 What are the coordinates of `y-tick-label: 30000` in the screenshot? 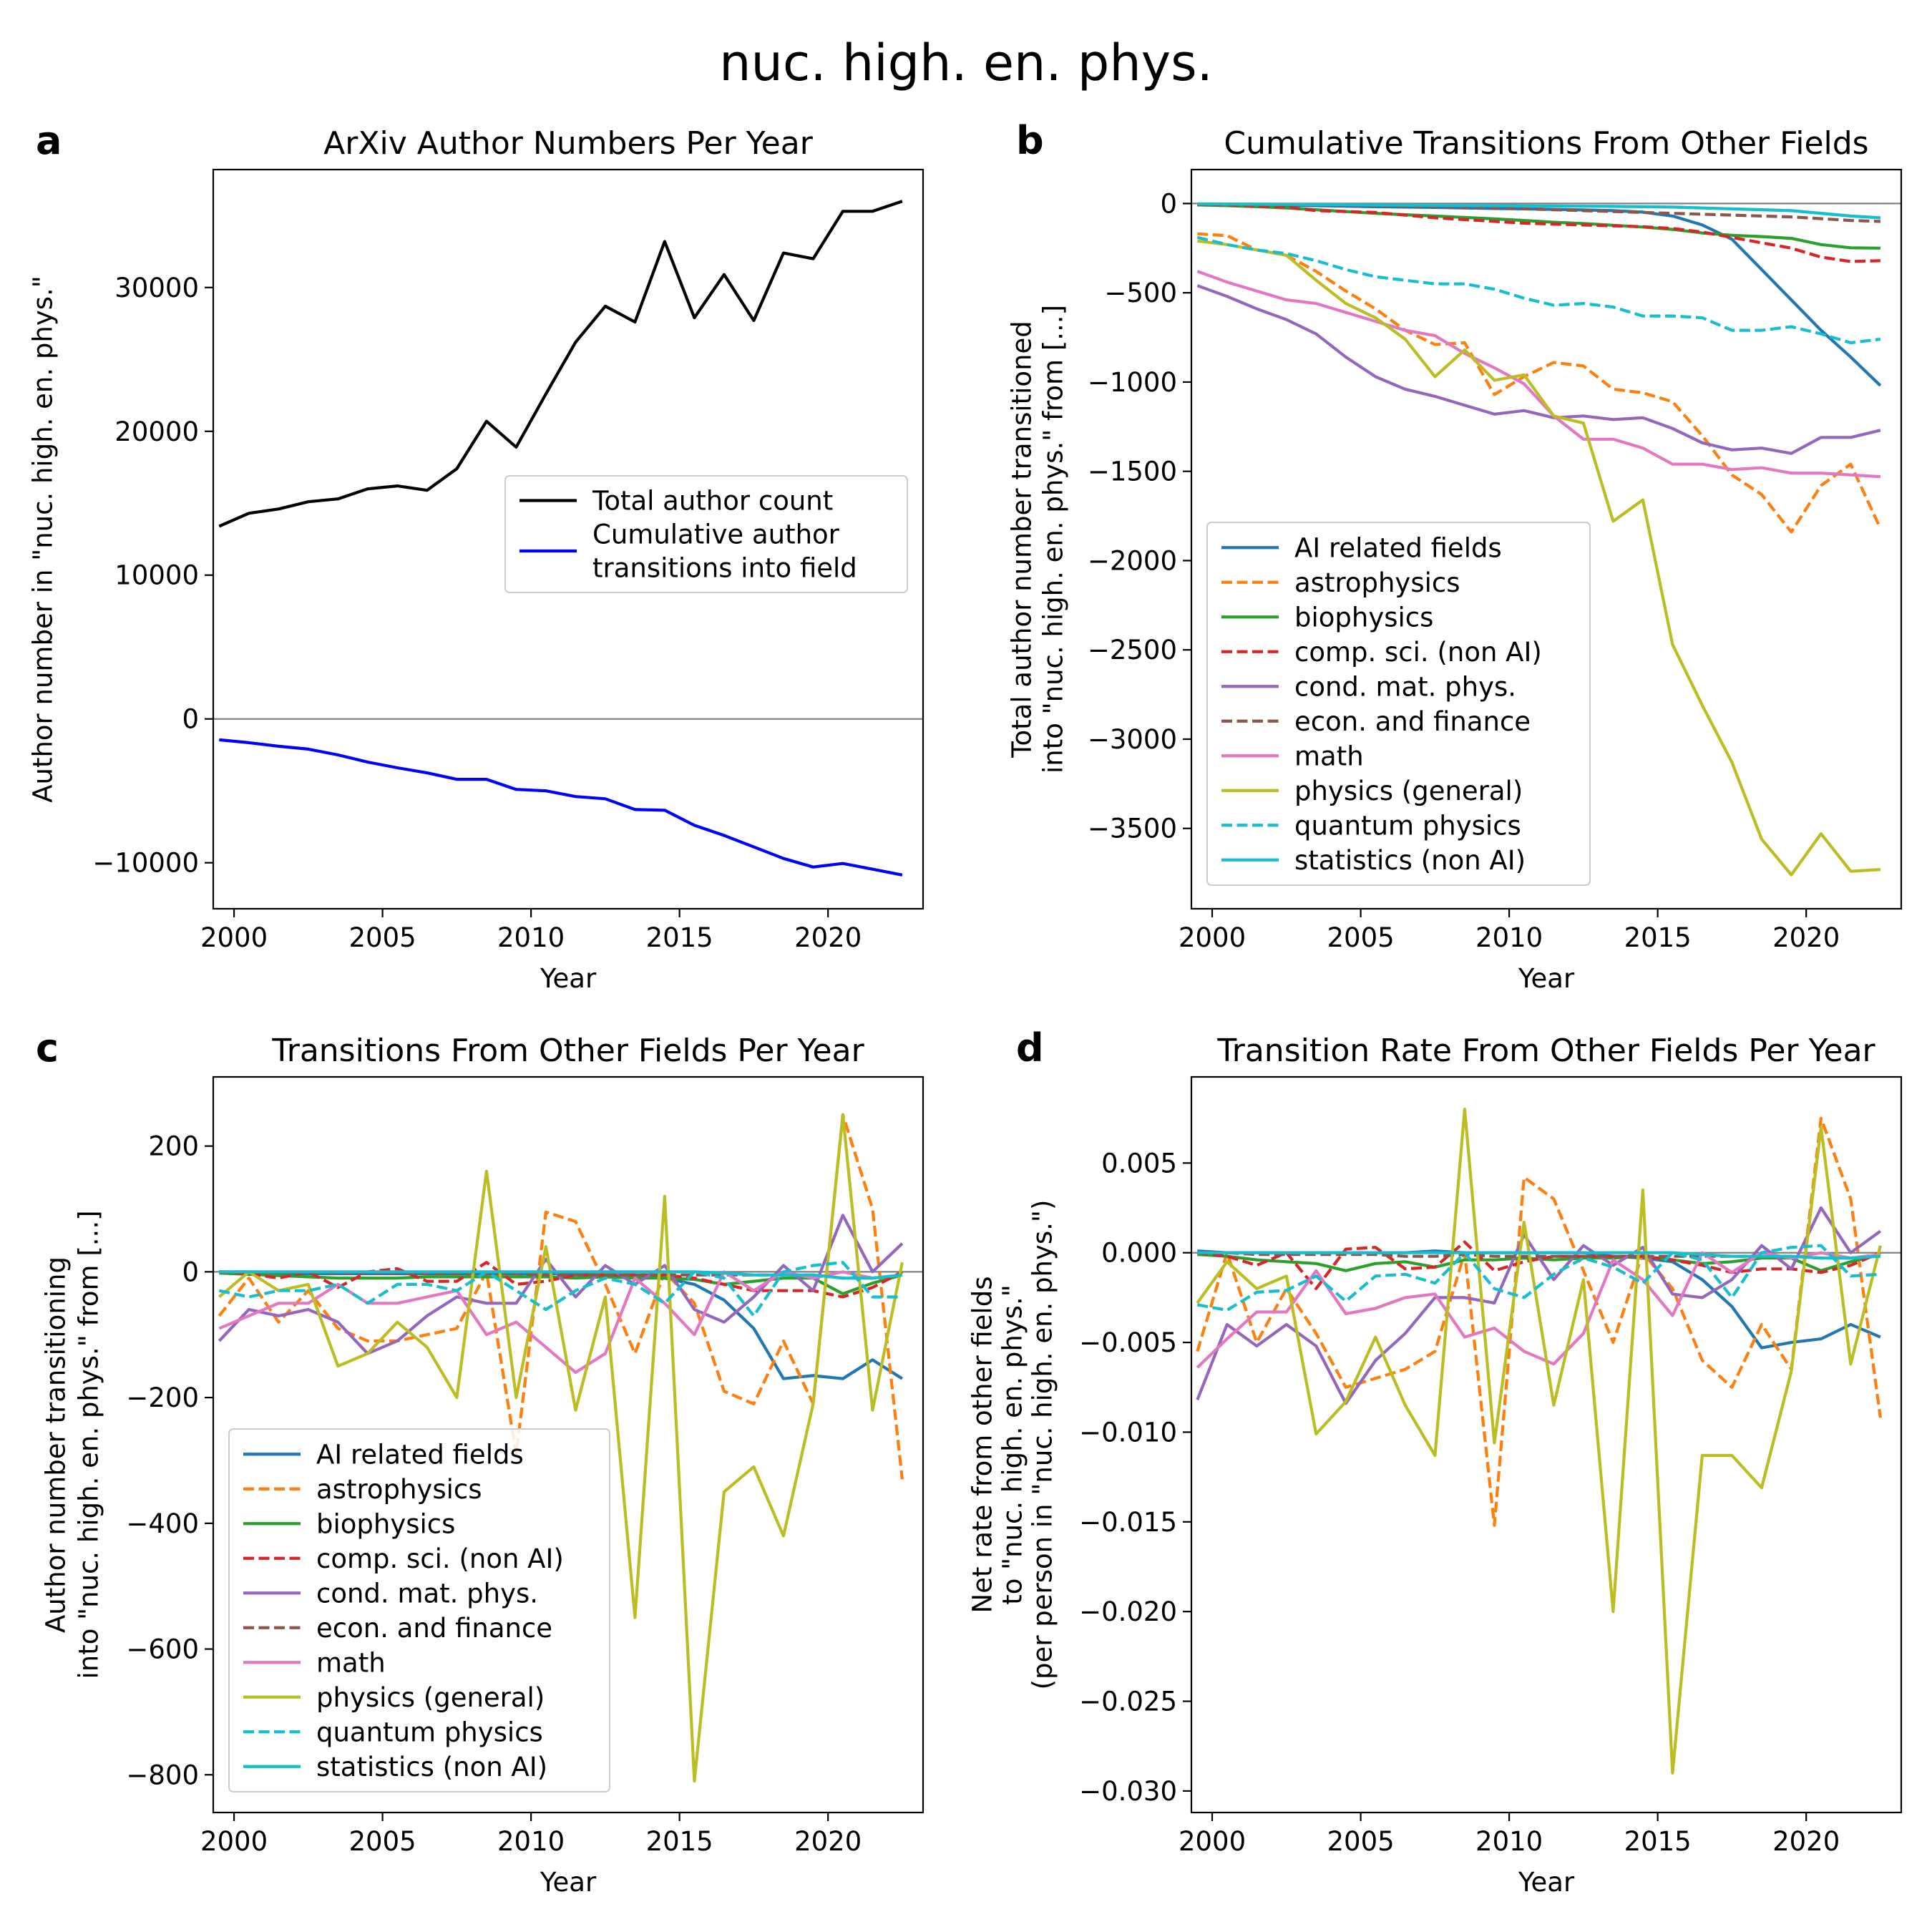 It's located at (156, 288).